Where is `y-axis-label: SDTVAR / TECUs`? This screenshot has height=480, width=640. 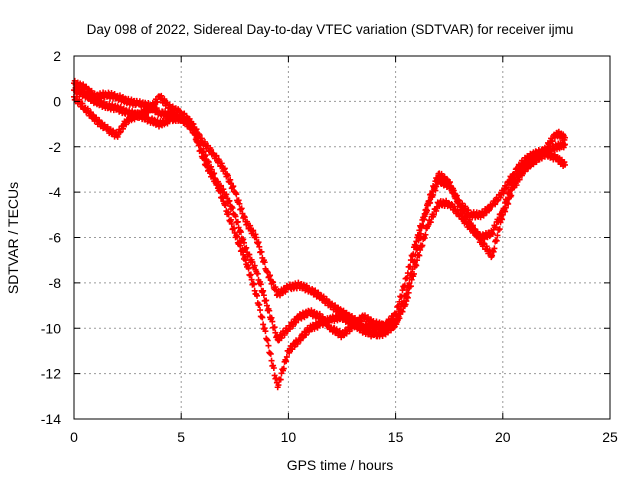
y-axis-label: SDTVAR / TECUs is located at coordinates (13, 238).